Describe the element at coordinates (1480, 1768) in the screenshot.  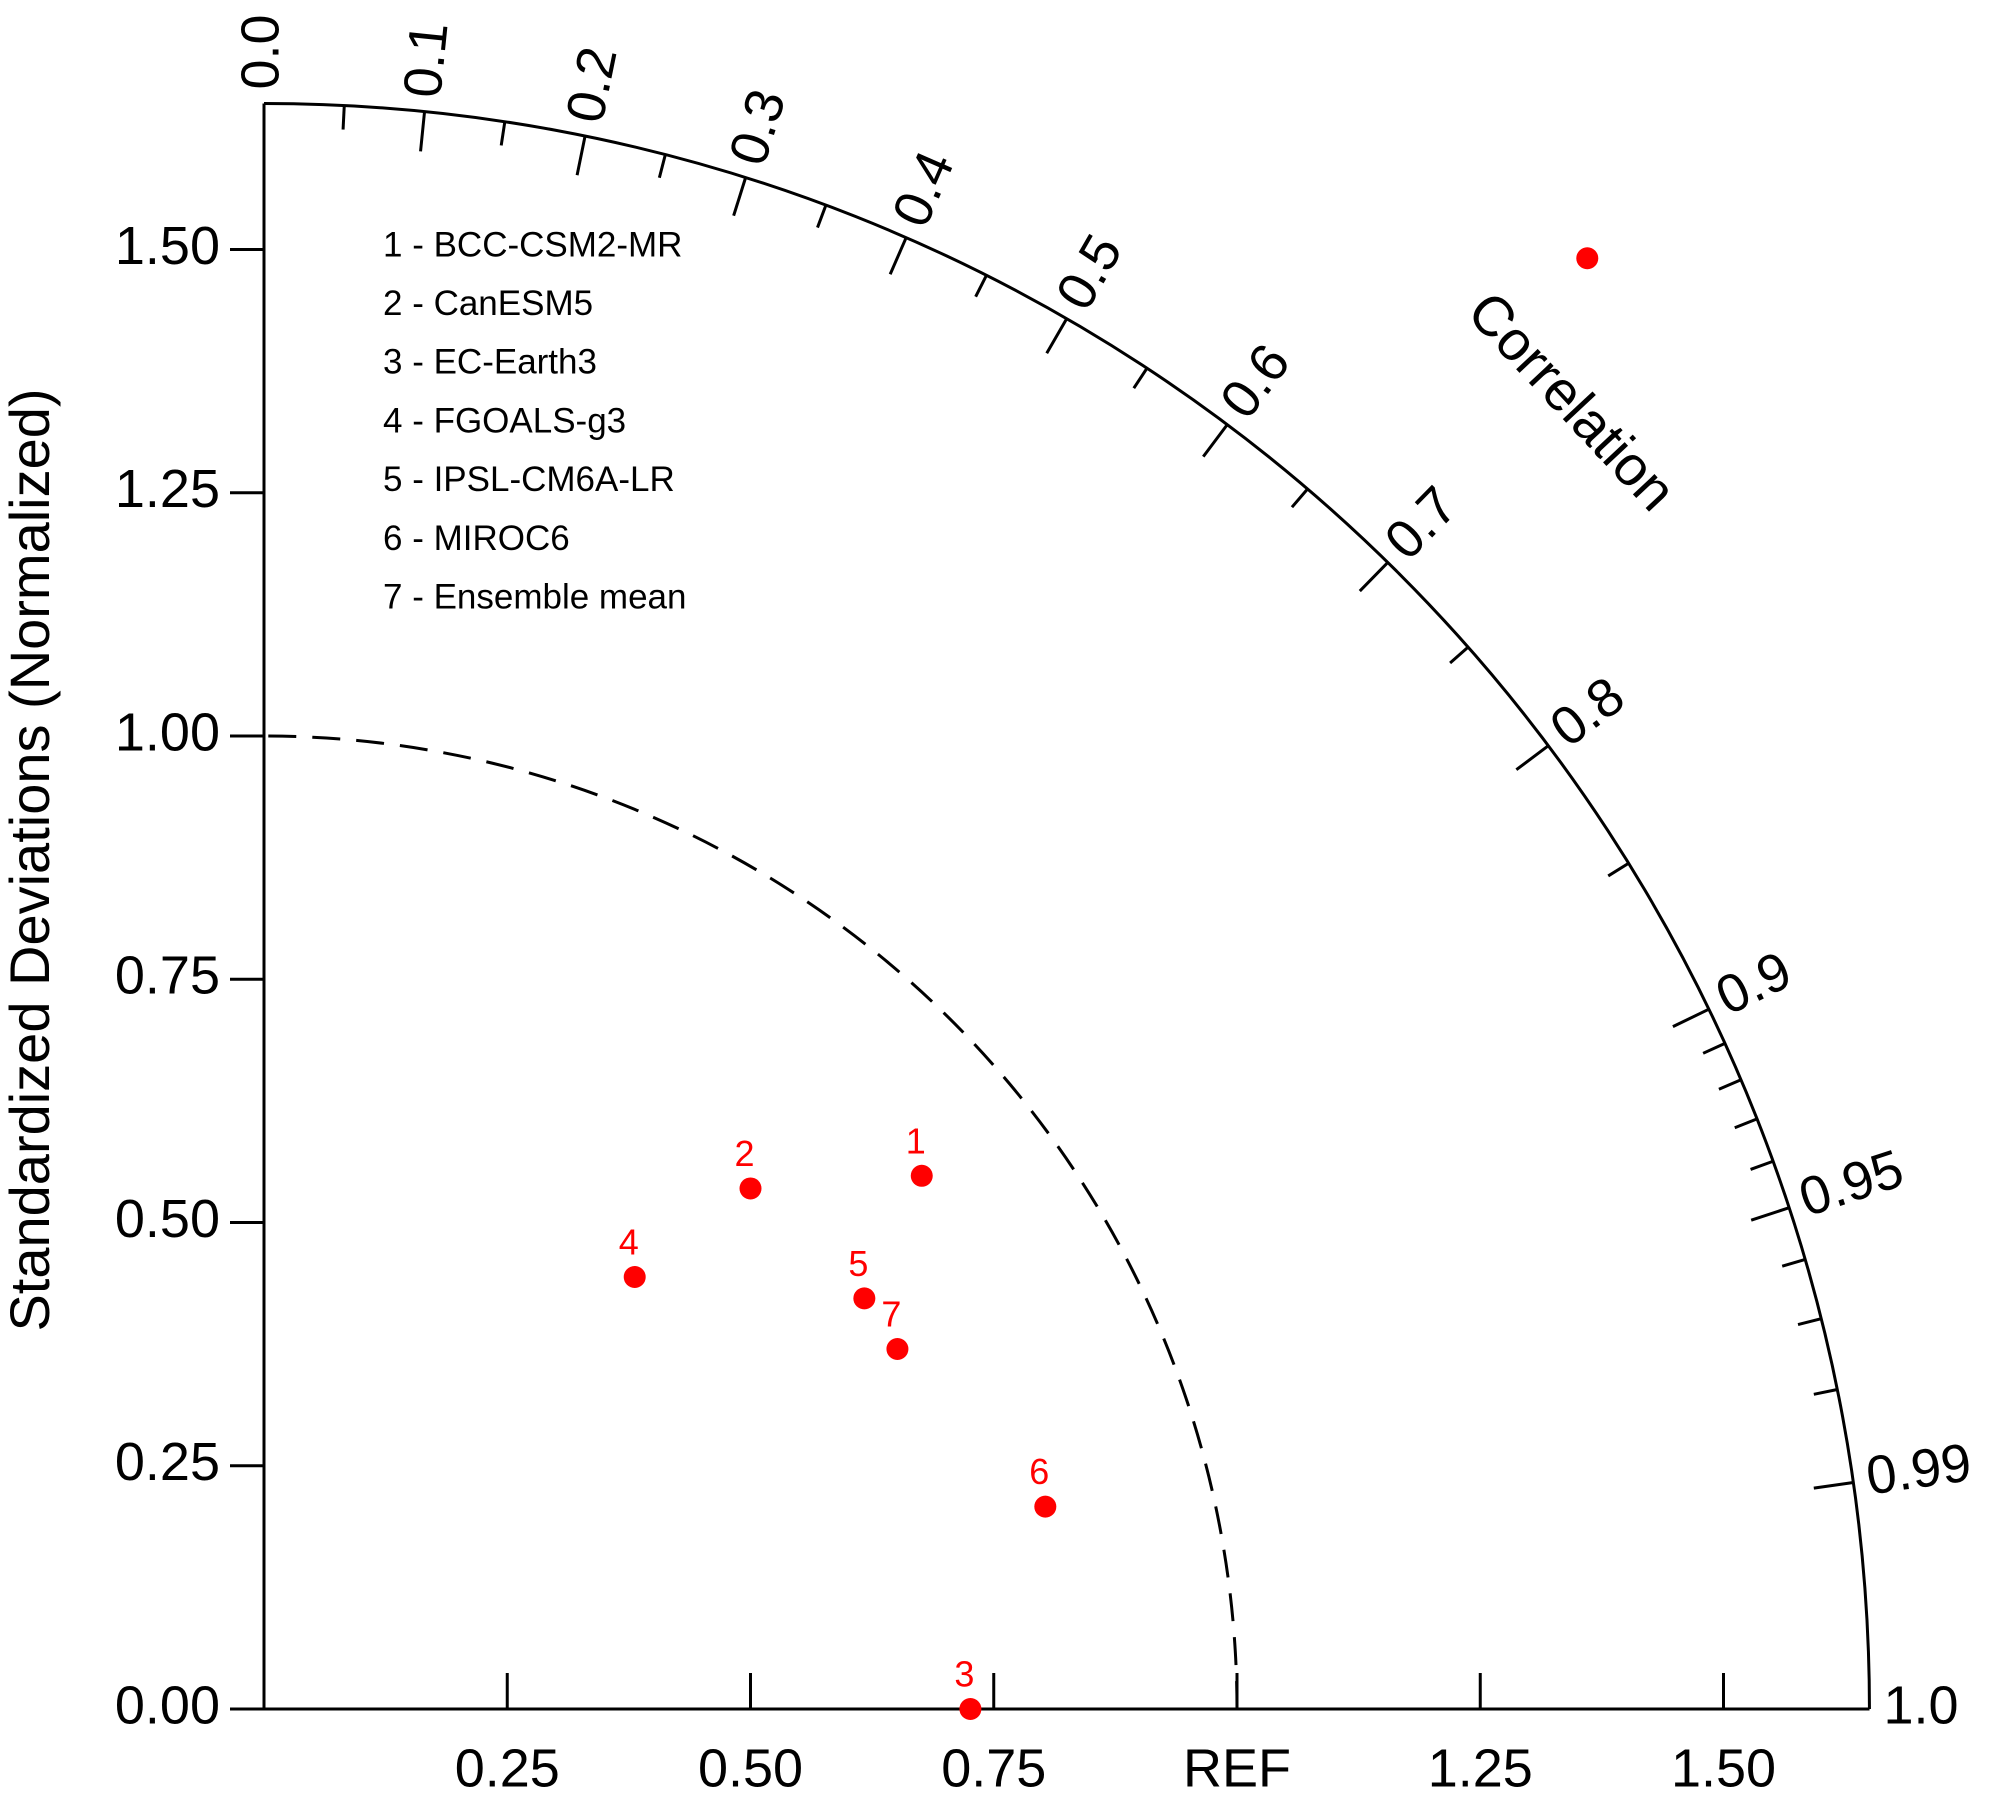
I see `x-tick-label: 1.25` at that location.